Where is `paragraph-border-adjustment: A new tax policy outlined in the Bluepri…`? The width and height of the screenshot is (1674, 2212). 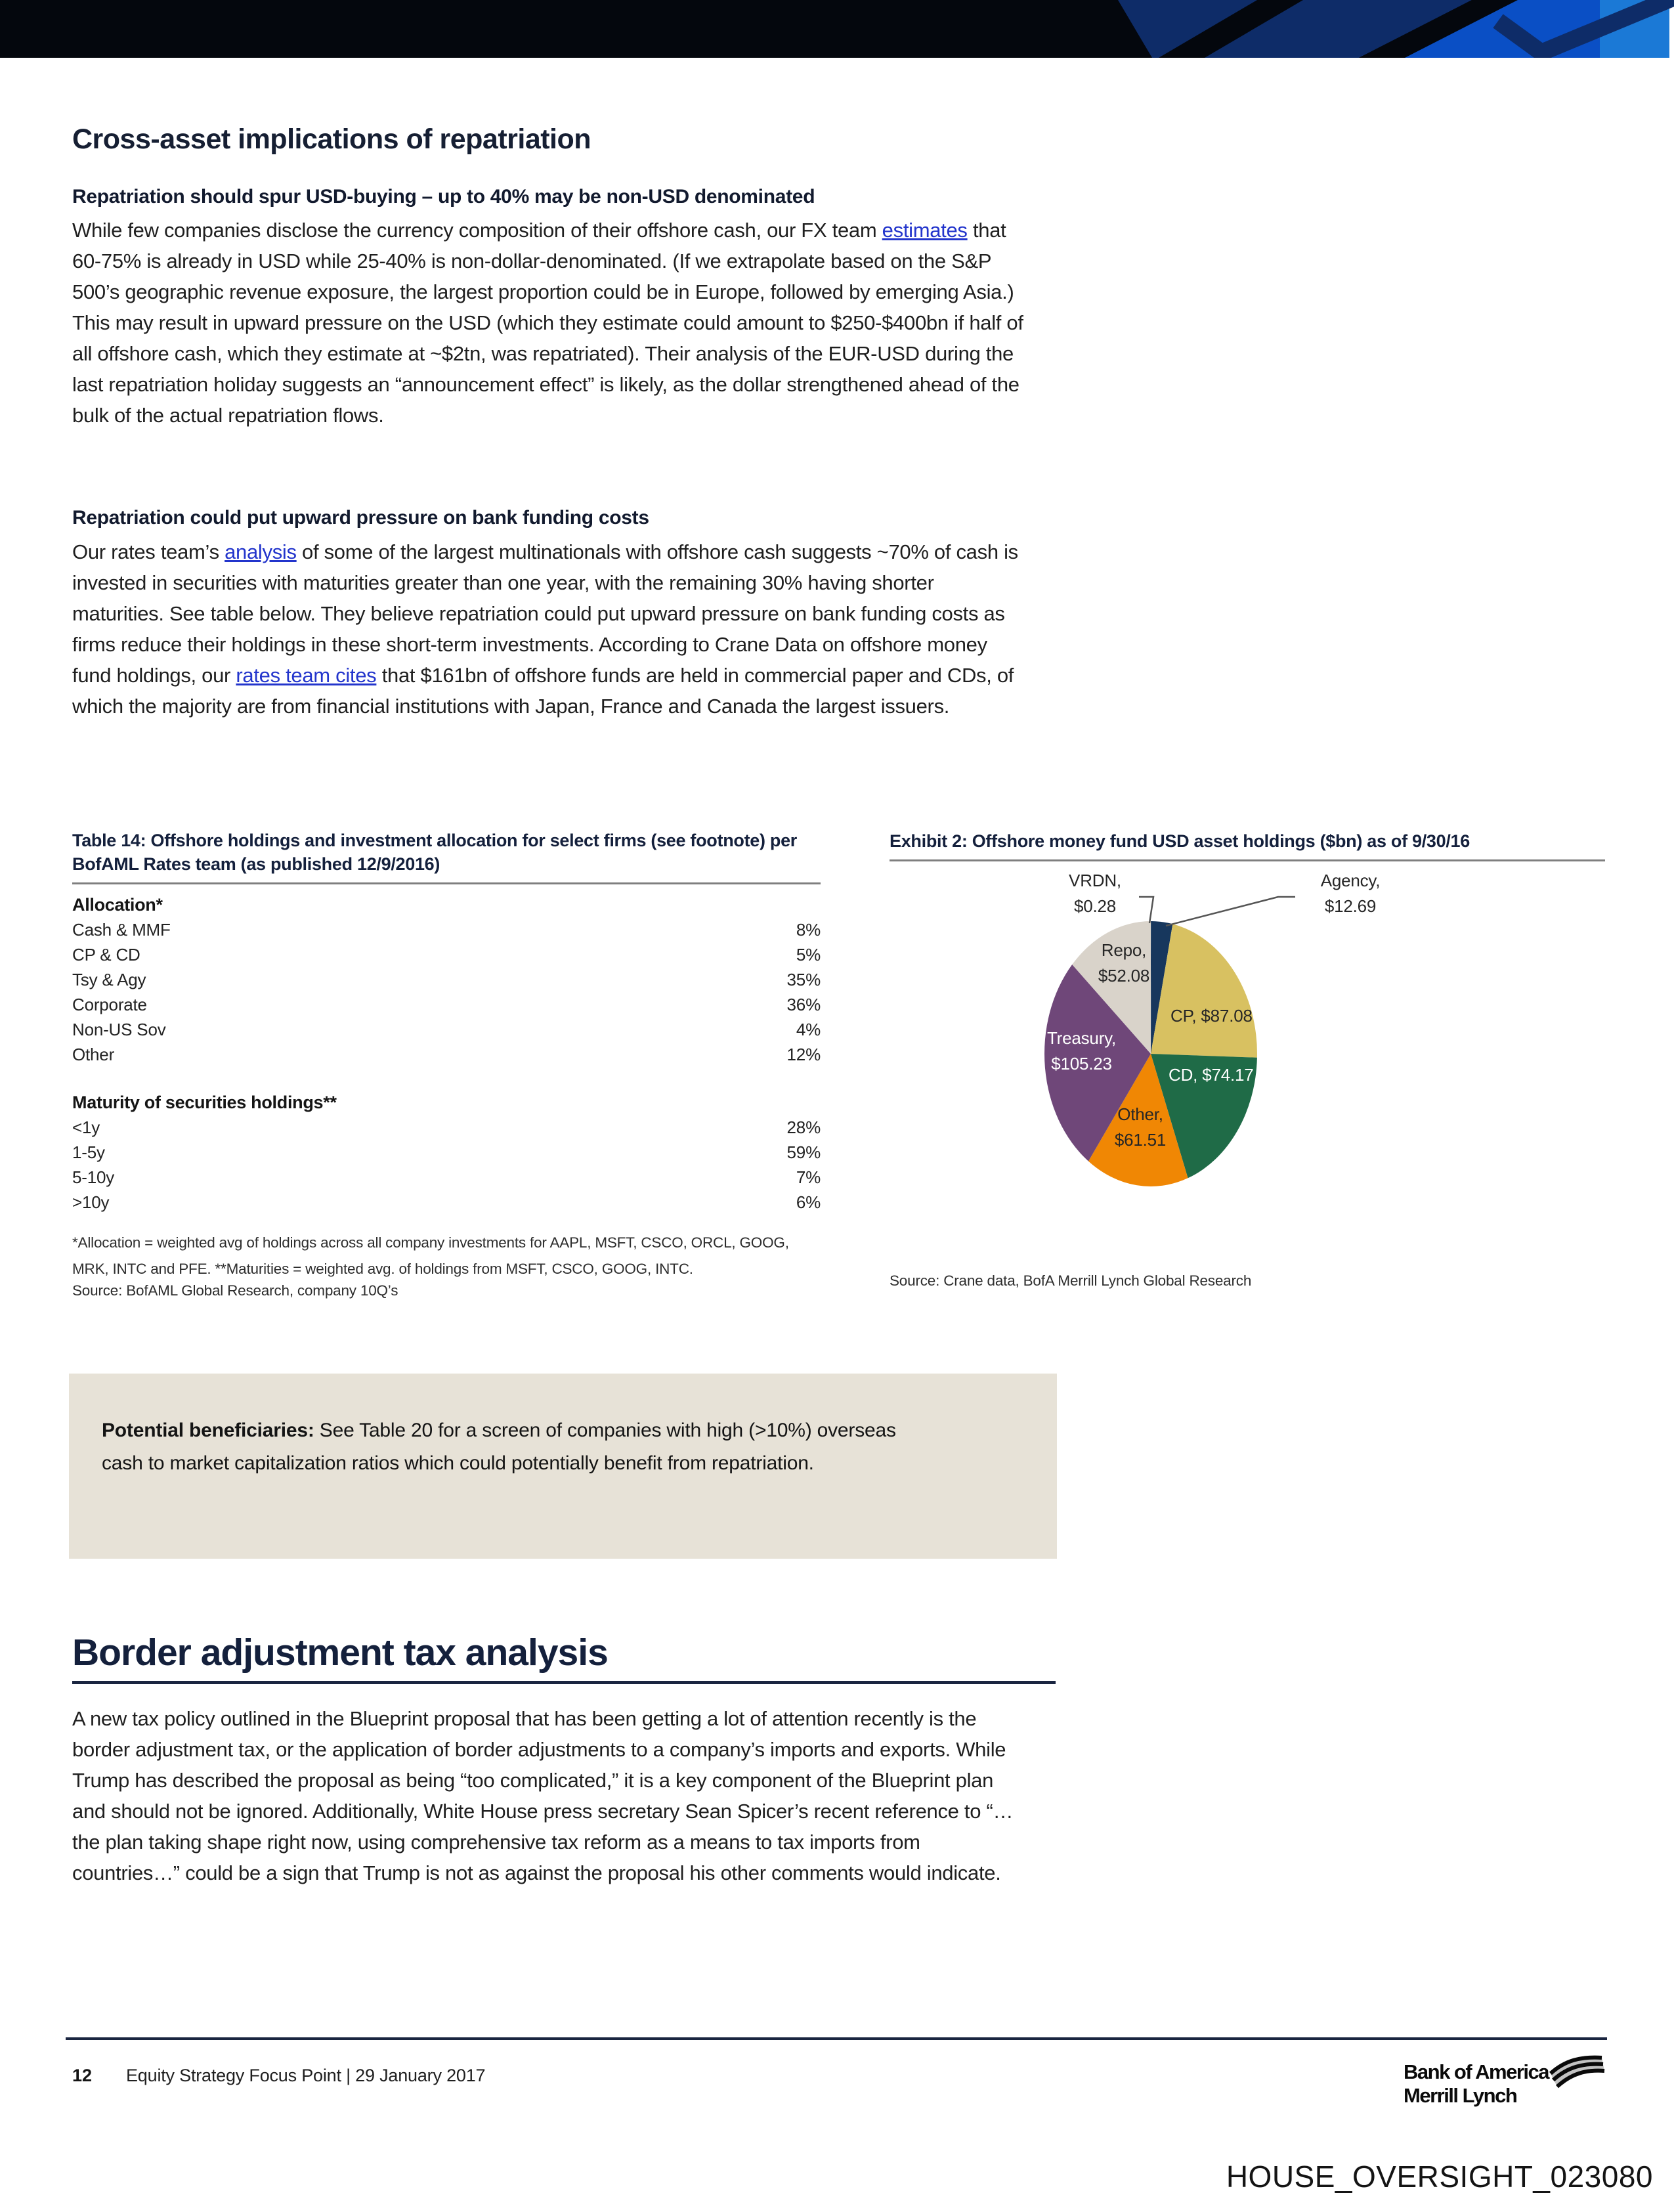 paragraph-border-adjustment: A new tax policy outlined in the Bluepri… is located at coordinates (543, 1795).